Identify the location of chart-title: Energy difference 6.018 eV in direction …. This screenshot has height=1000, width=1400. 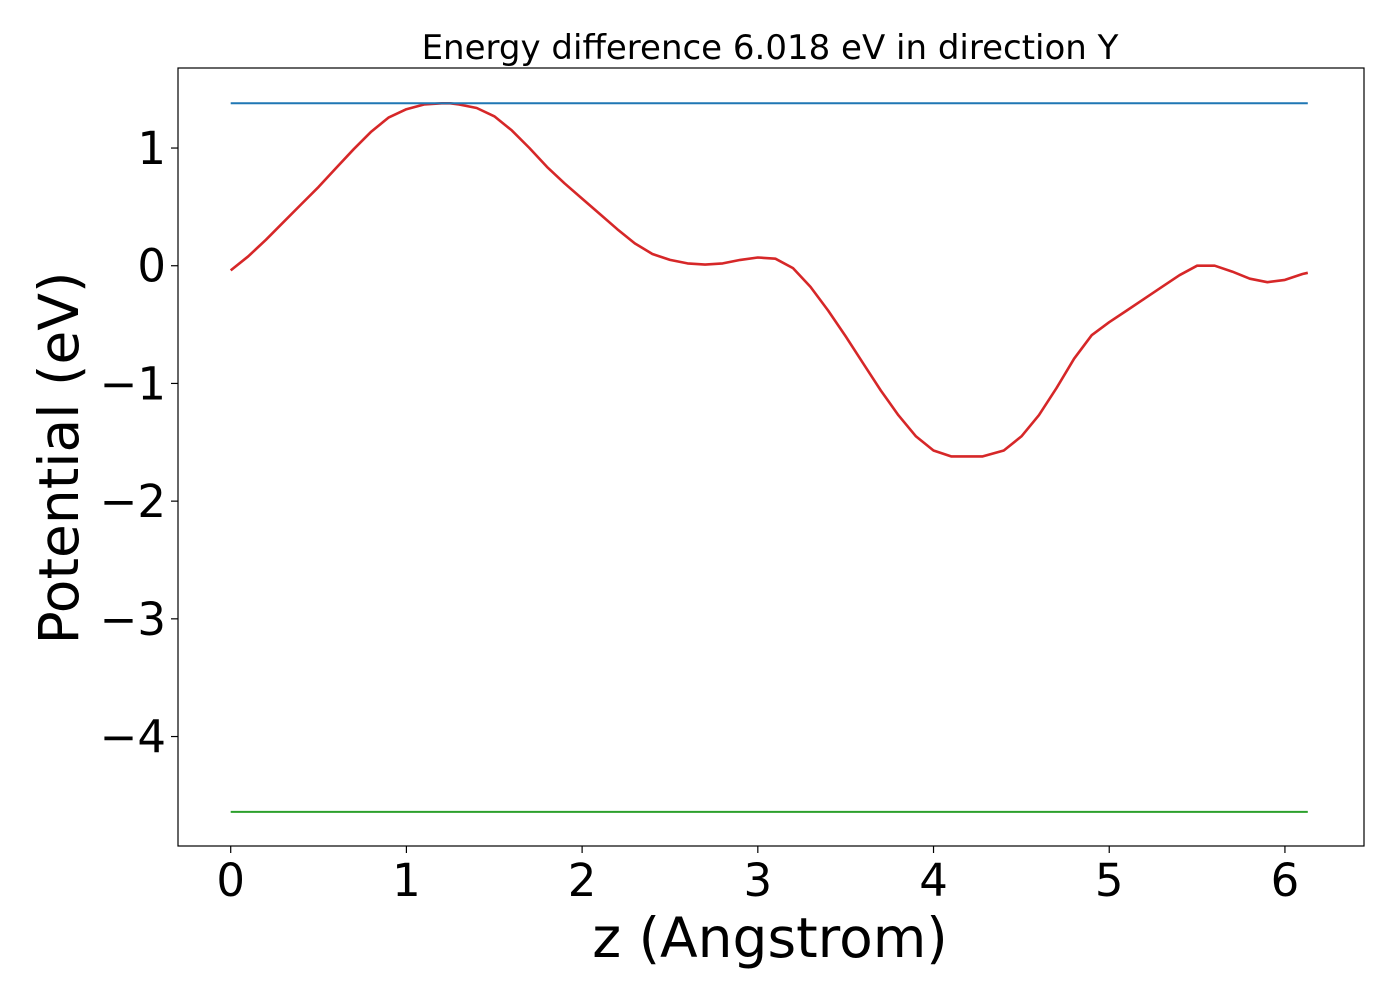
(770, 48).